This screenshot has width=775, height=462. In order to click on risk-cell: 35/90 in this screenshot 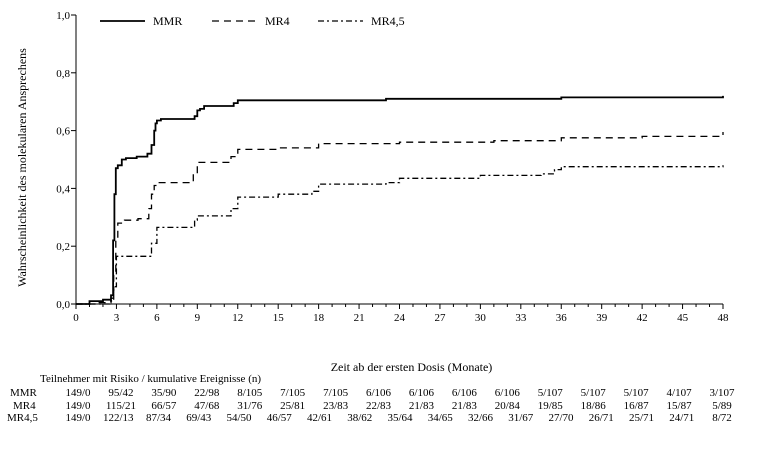, I will do `click(164, 393)`.